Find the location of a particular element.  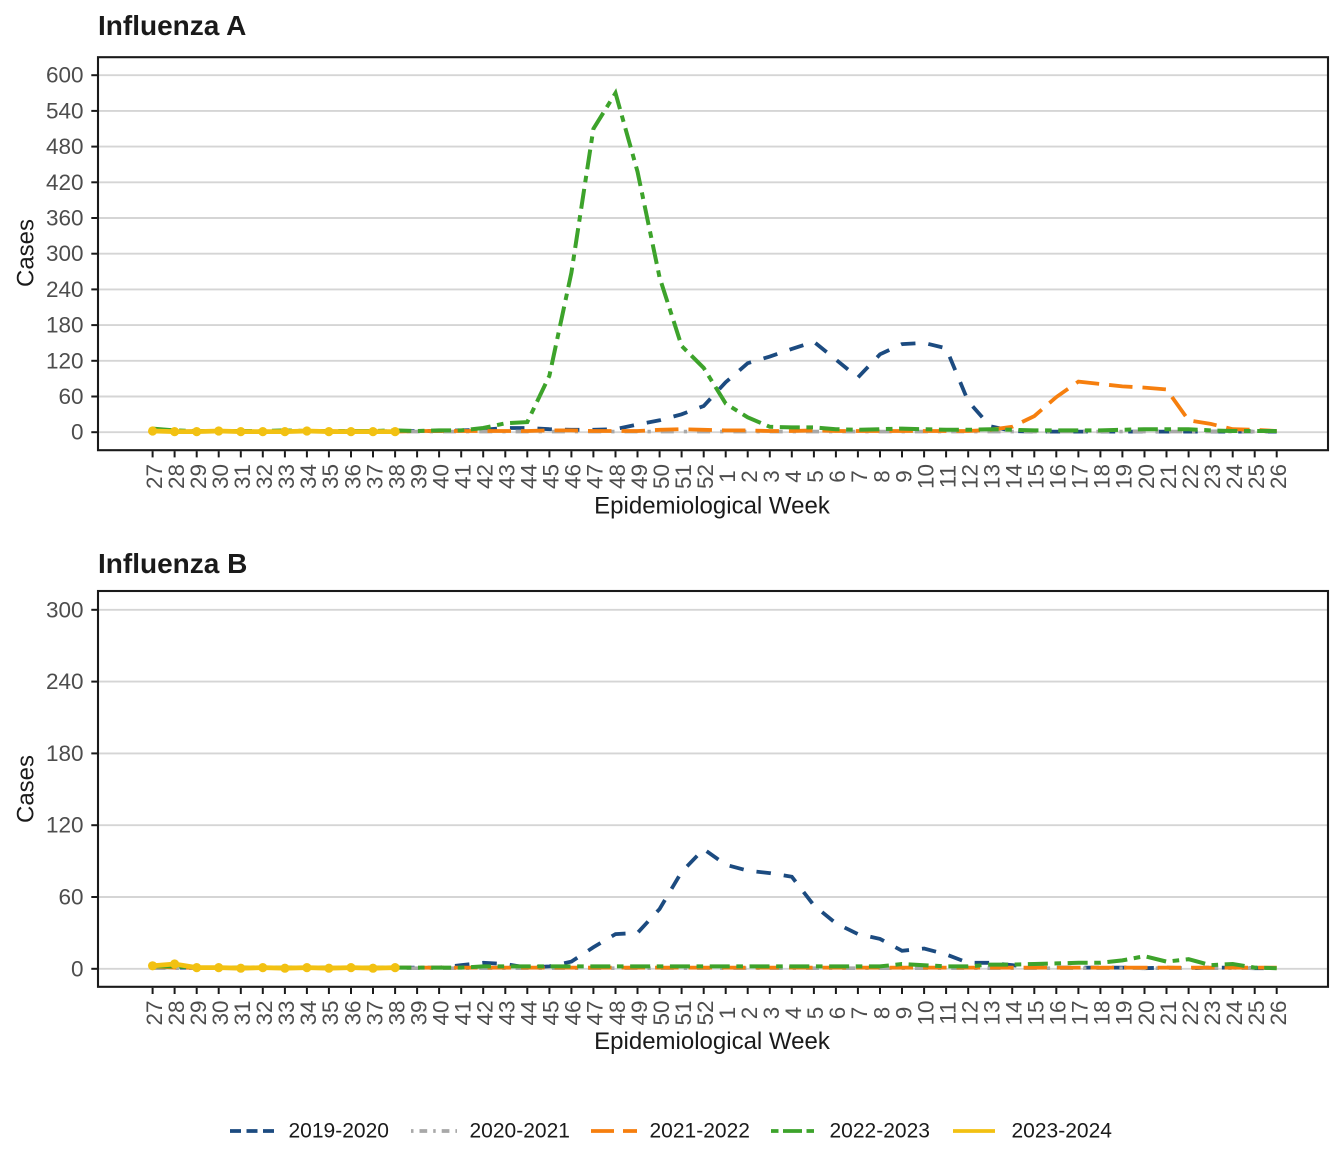

svg-text: 10 is located at coordinates (925, 1012).